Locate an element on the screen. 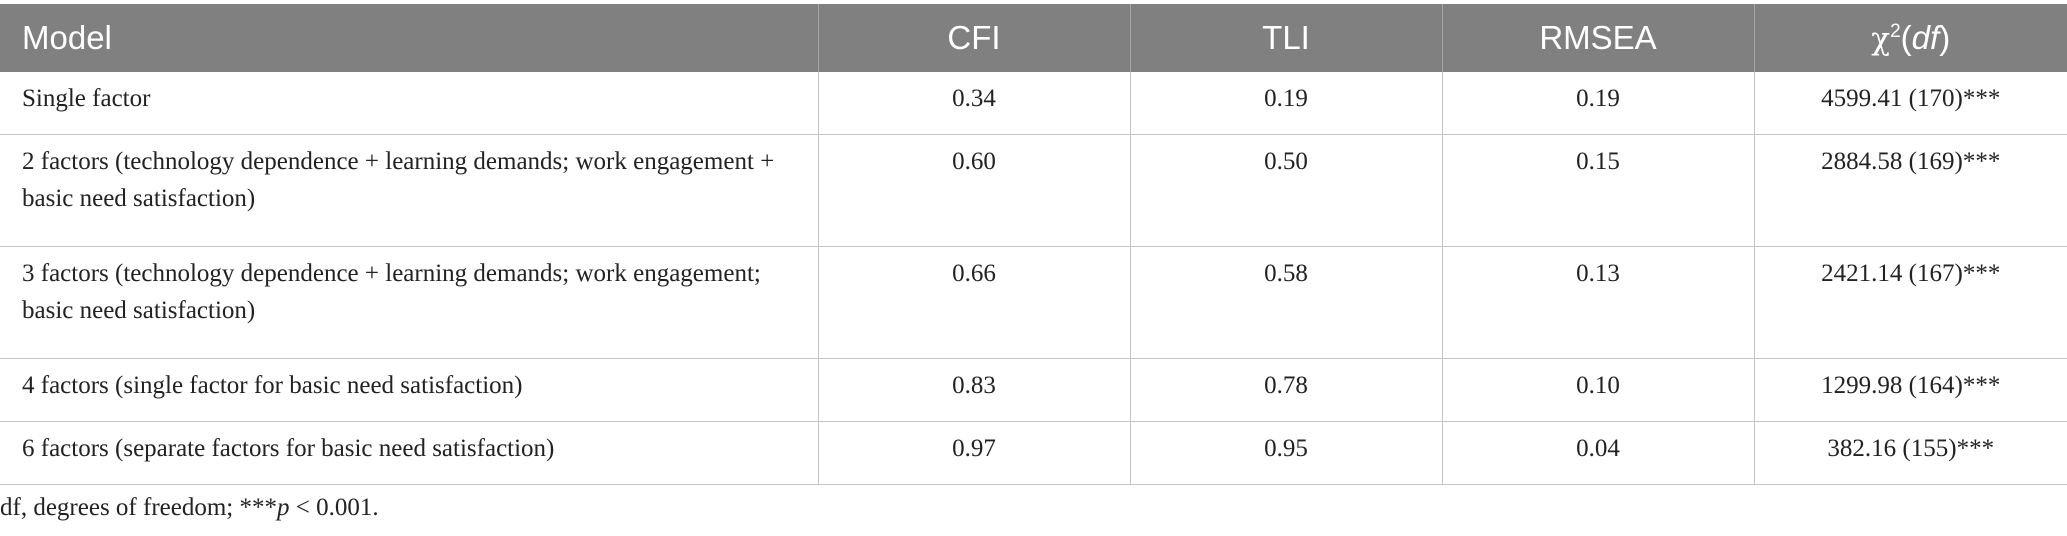 Image resolution: width=2067 pixels, height=536 pixels. cell-chi-square: 382.16 (155)*** is located at coordinates (1910, 453).